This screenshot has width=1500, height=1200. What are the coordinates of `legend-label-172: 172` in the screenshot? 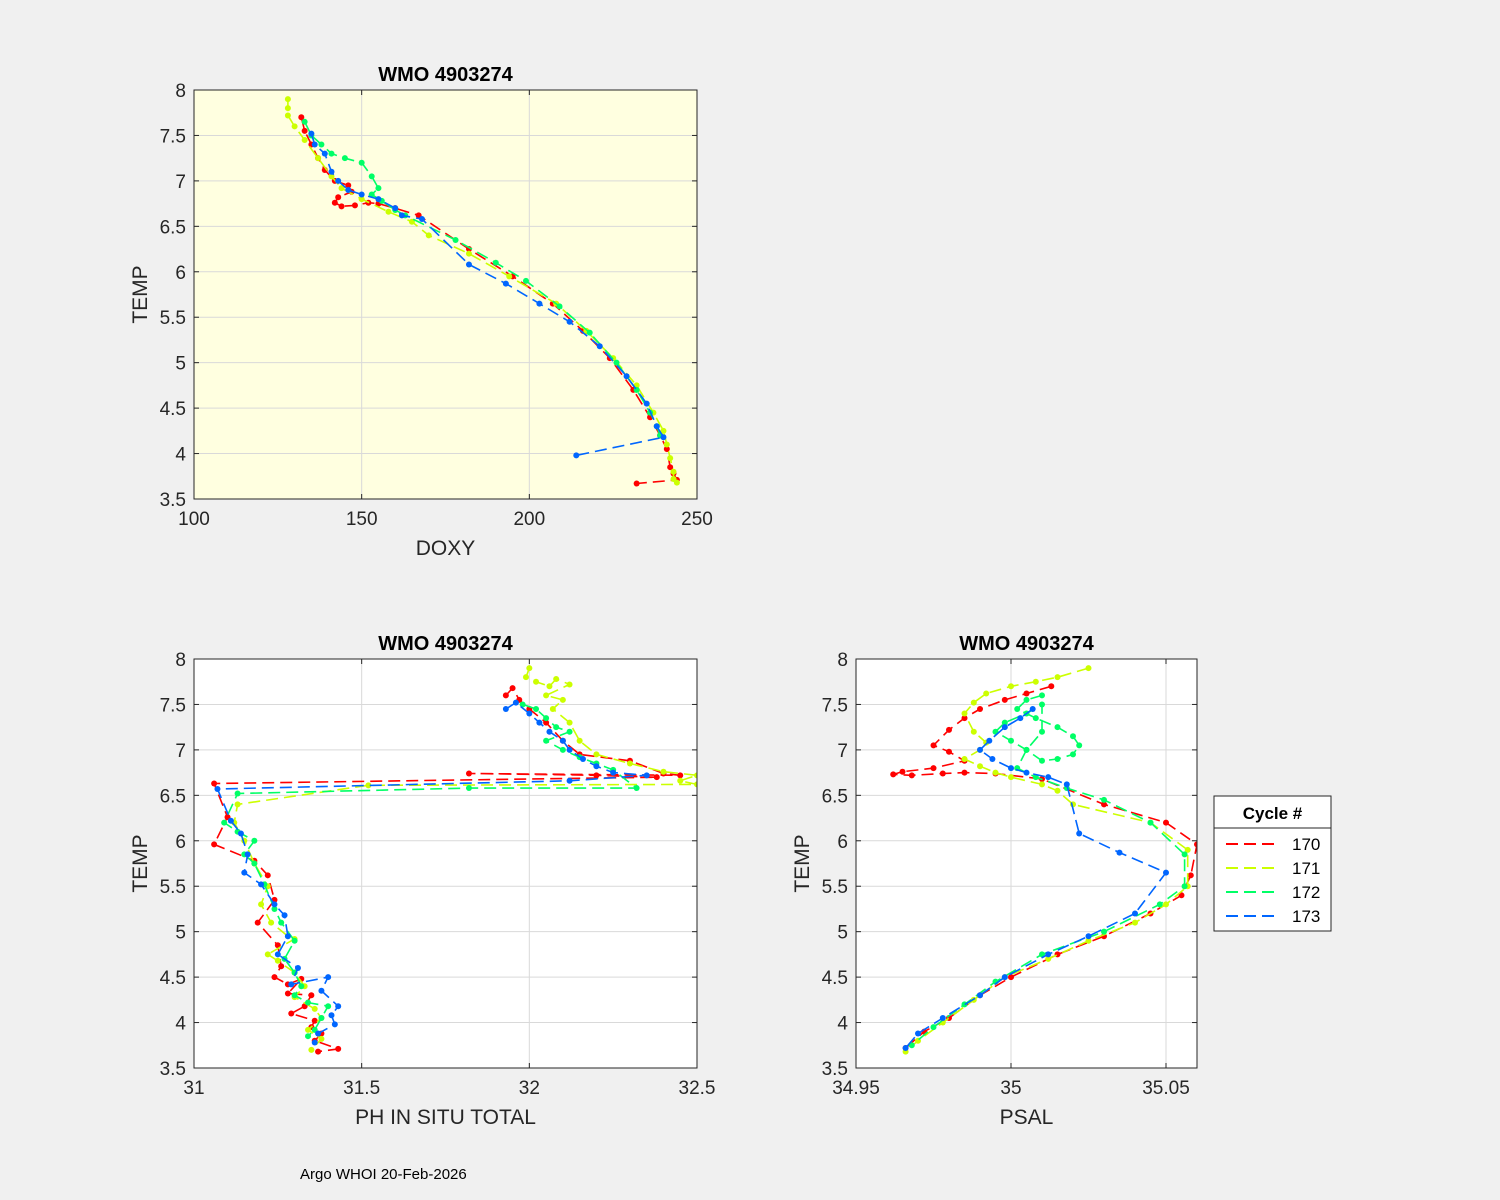 It's located at (1306, 892).